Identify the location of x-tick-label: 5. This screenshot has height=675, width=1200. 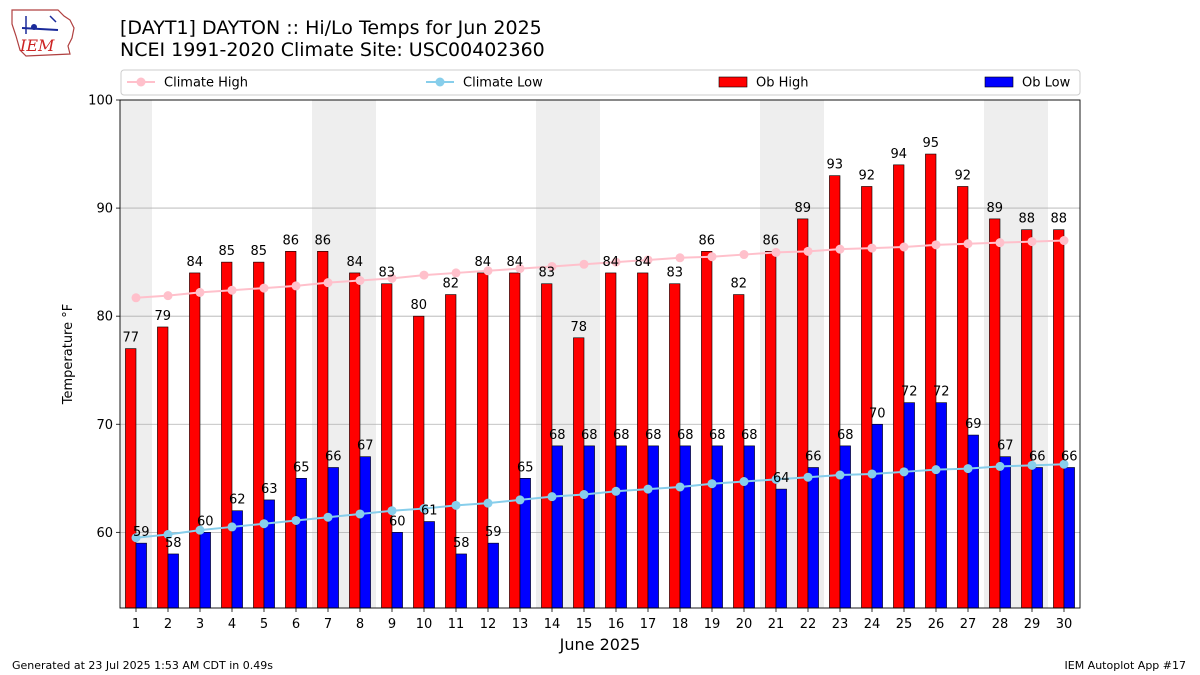
(264, 624).